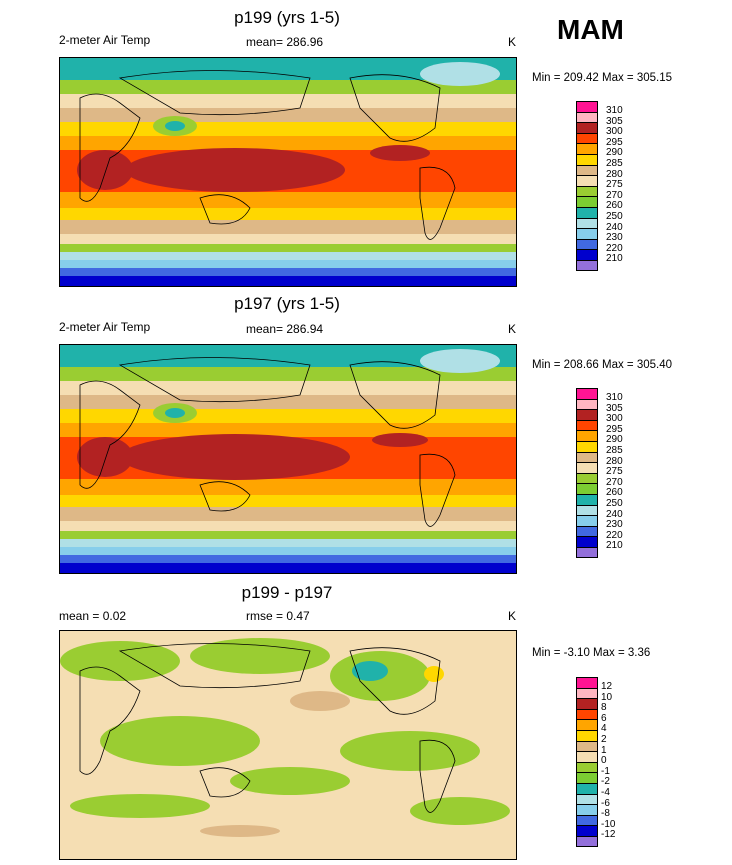 The width and height of the screenshot is (732, 865). Describe the element at coordinates (512, 42) in the screenshot. I see `panel1-unit-label: K` at that location.